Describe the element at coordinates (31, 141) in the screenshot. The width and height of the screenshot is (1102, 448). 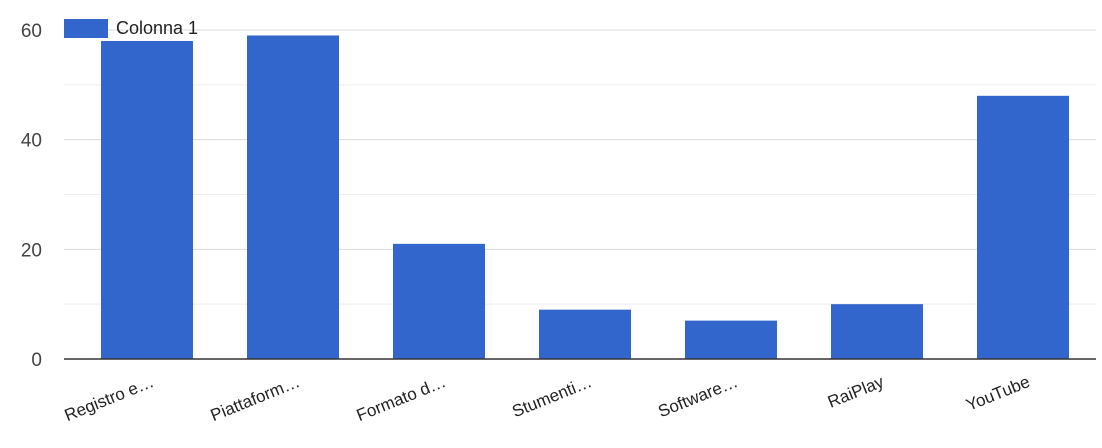
I see `y-tick-label: 40` at that location.